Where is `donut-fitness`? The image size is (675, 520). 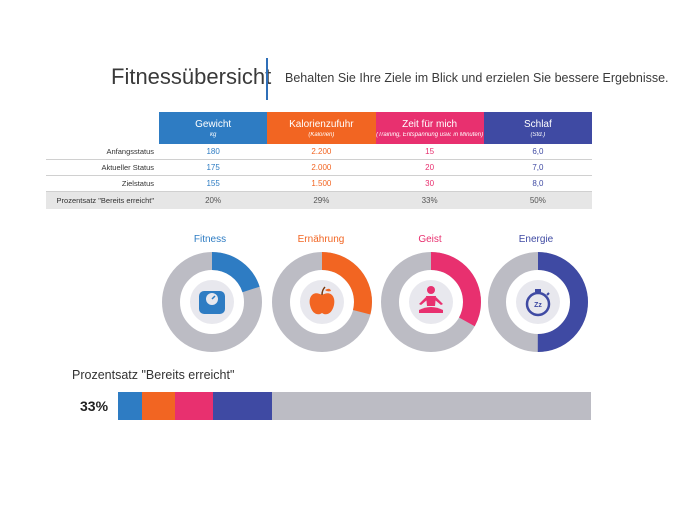 donut-fitness is located at coordinates (212, 302).